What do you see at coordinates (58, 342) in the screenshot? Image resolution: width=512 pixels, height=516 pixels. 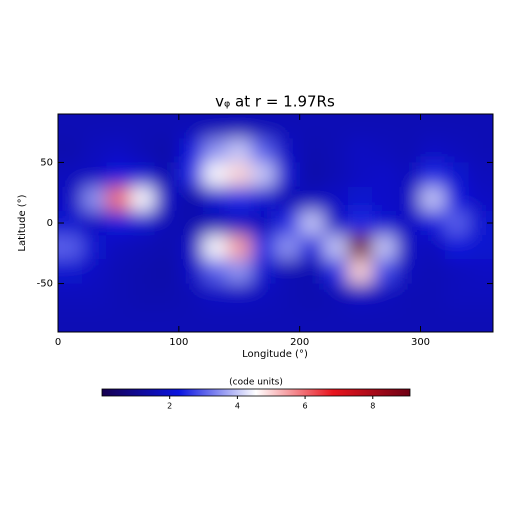 I see `x-tick-label: 0` at bounding box center [58, 342].